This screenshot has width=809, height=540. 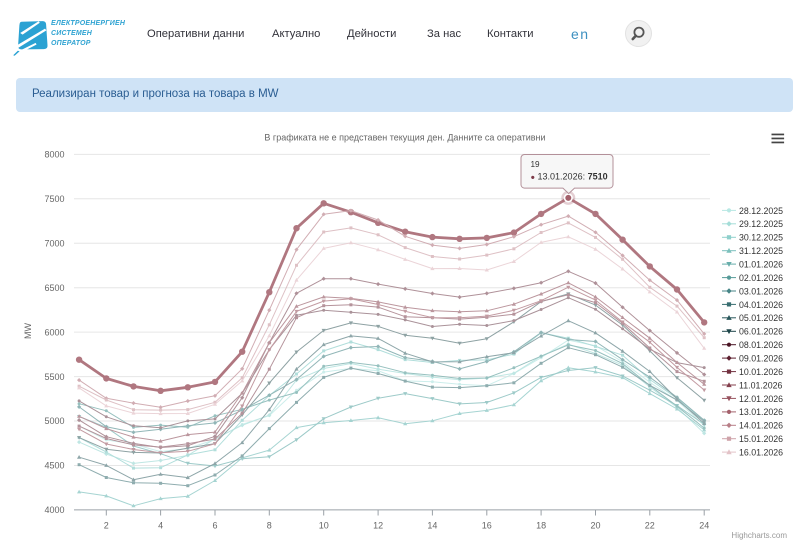 What do you see at coordinates (761, 278) in the screenshot?
I see `svg-text: 02.01.2026` at bounding box center [761, 278].